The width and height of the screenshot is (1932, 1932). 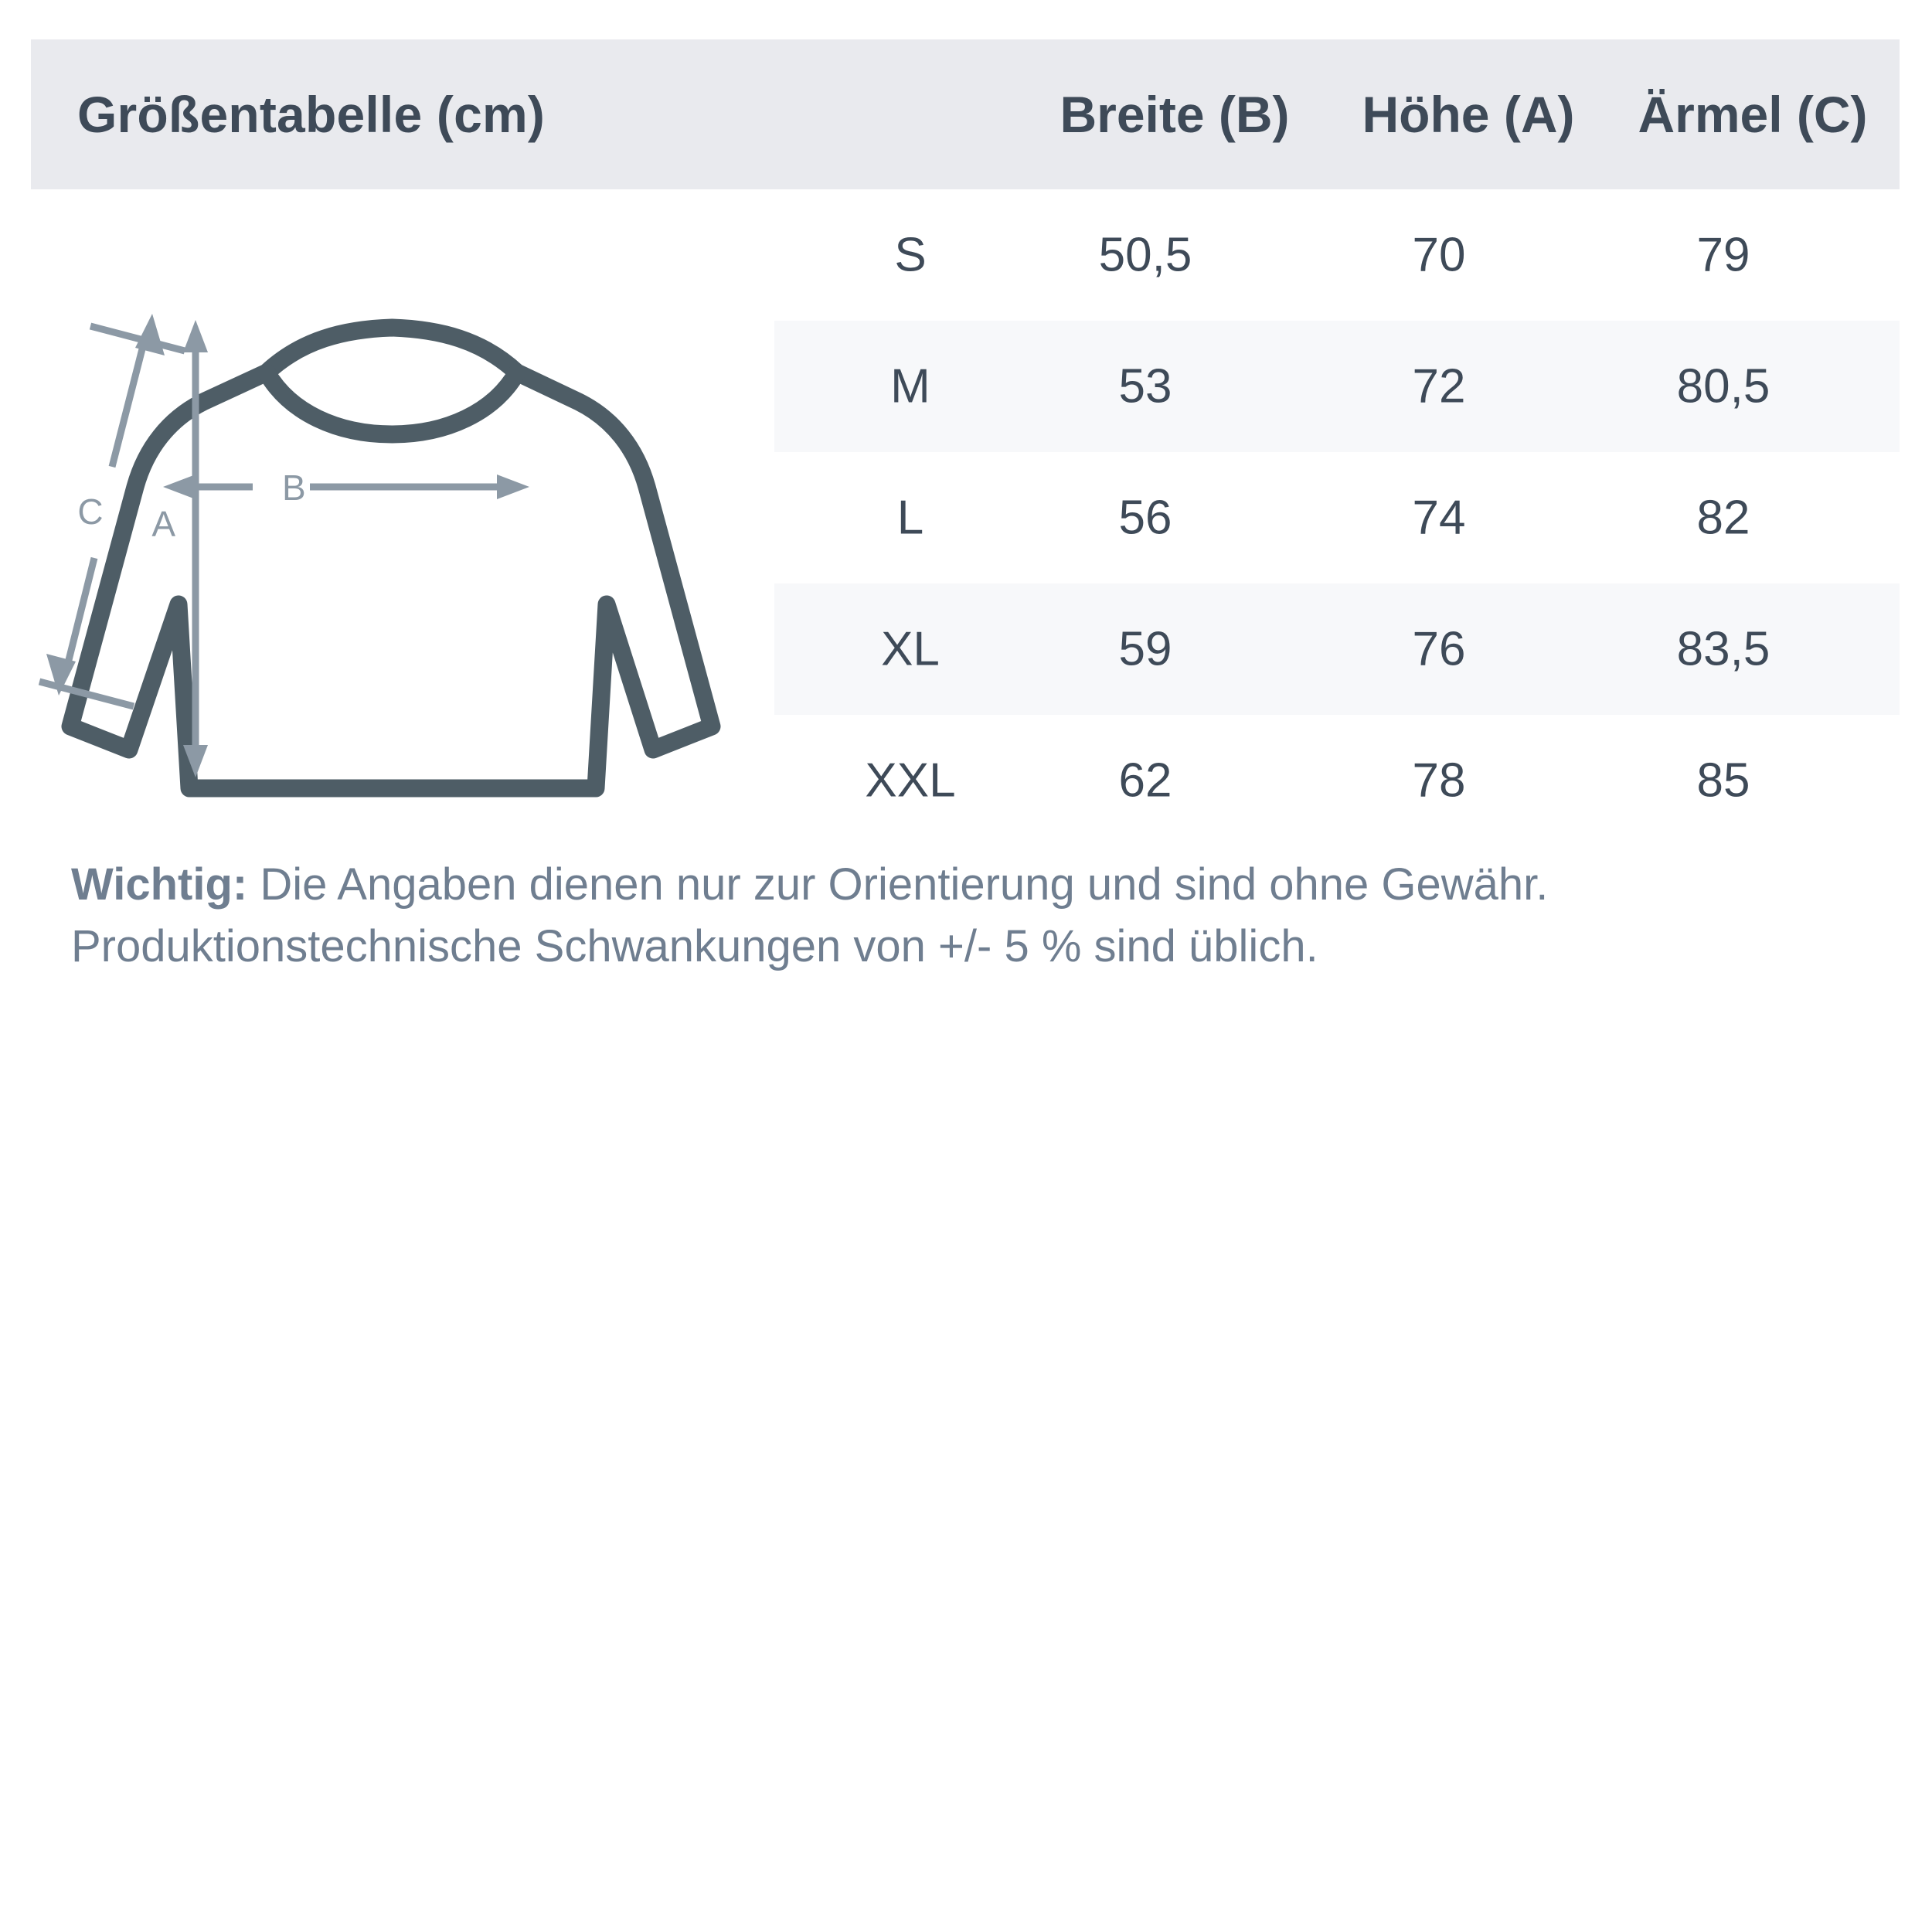 I want to click on cell-aermel: 82, so click(x=1723, y=518).